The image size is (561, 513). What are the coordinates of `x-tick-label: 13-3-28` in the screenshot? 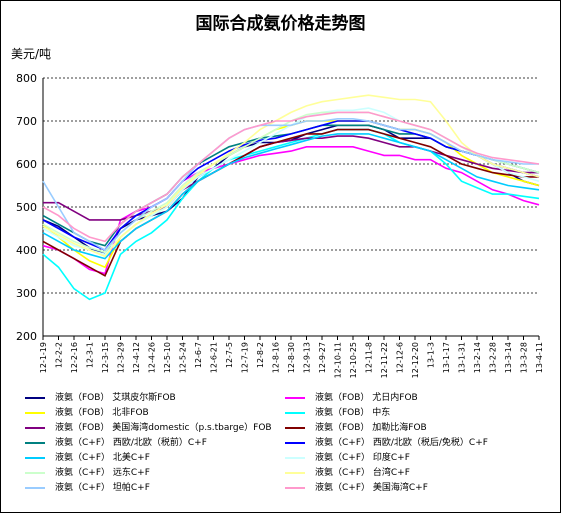 It's located at (524, 357).